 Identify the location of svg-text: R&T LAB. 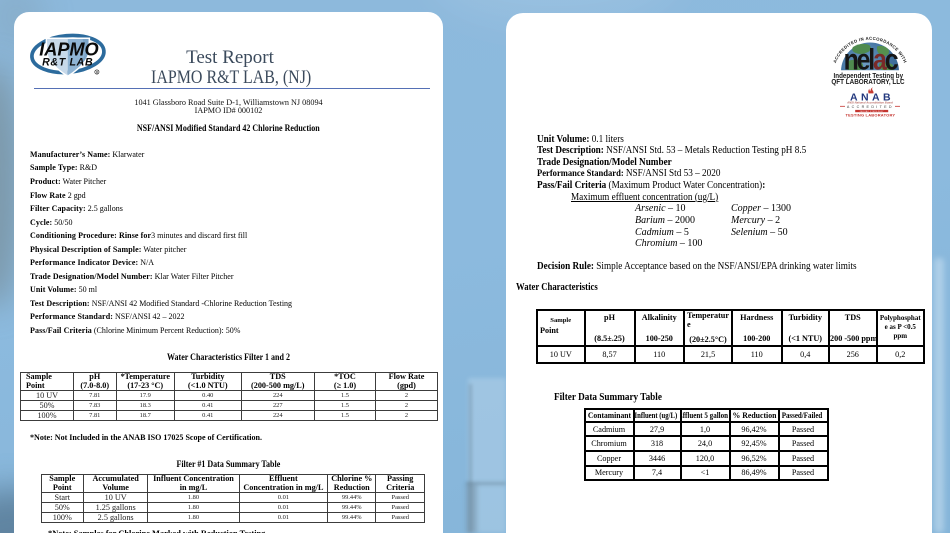
(67, 63).